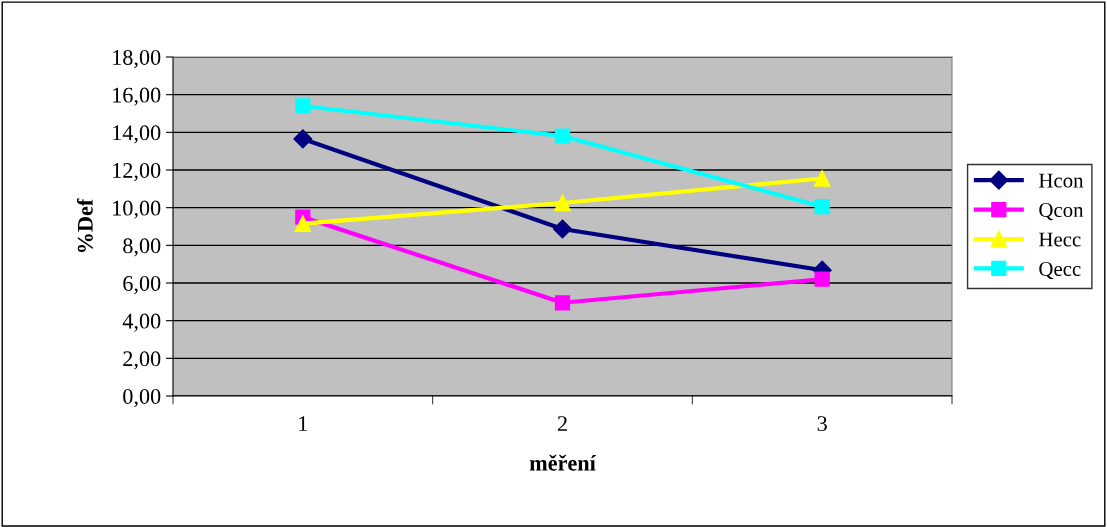  What do you see at coordinates (142, 398) in the screenshot?
I see `y-tick-label: 0,00` at bounding box center [142, 398].